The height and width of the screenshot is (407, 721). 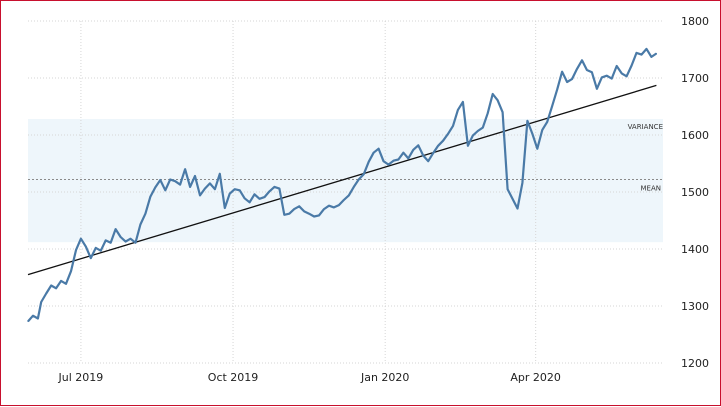 What do you see at coordinates (535, 377) in the screenshot?
I see `x-tick-label: Apr 2020` at bounding box center [535, 377].